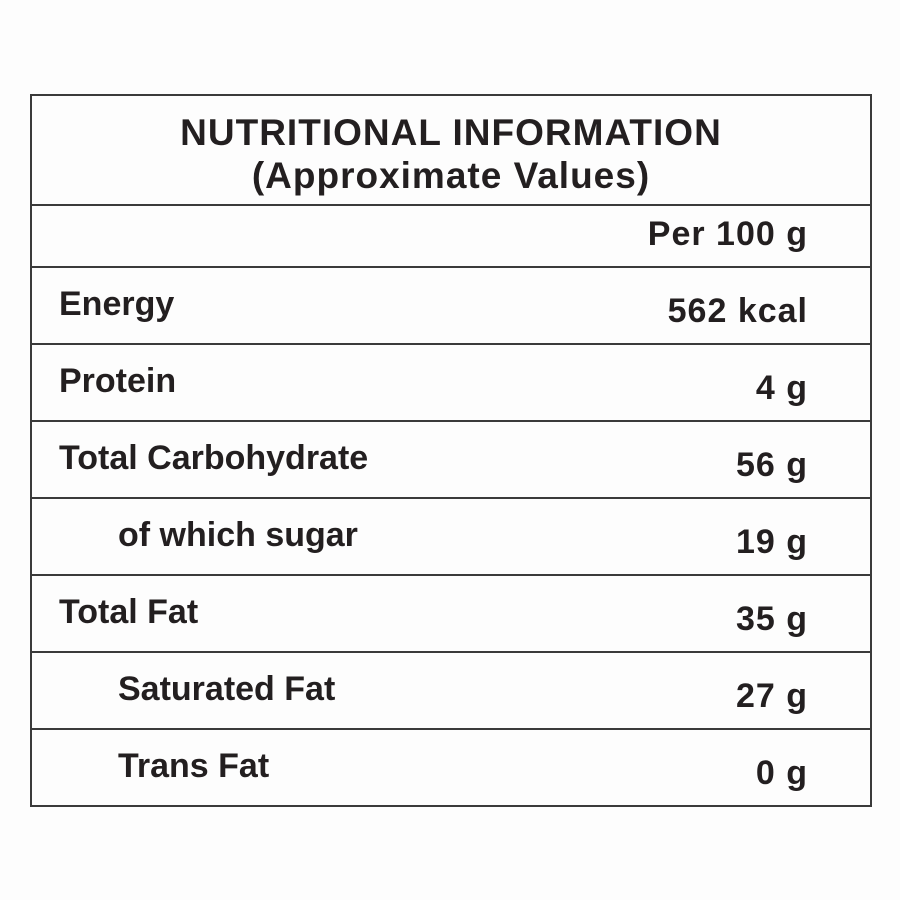  Describe the element at coordinates (771, 696) in the screenshot. I see `row-value: 27 g` at that location.